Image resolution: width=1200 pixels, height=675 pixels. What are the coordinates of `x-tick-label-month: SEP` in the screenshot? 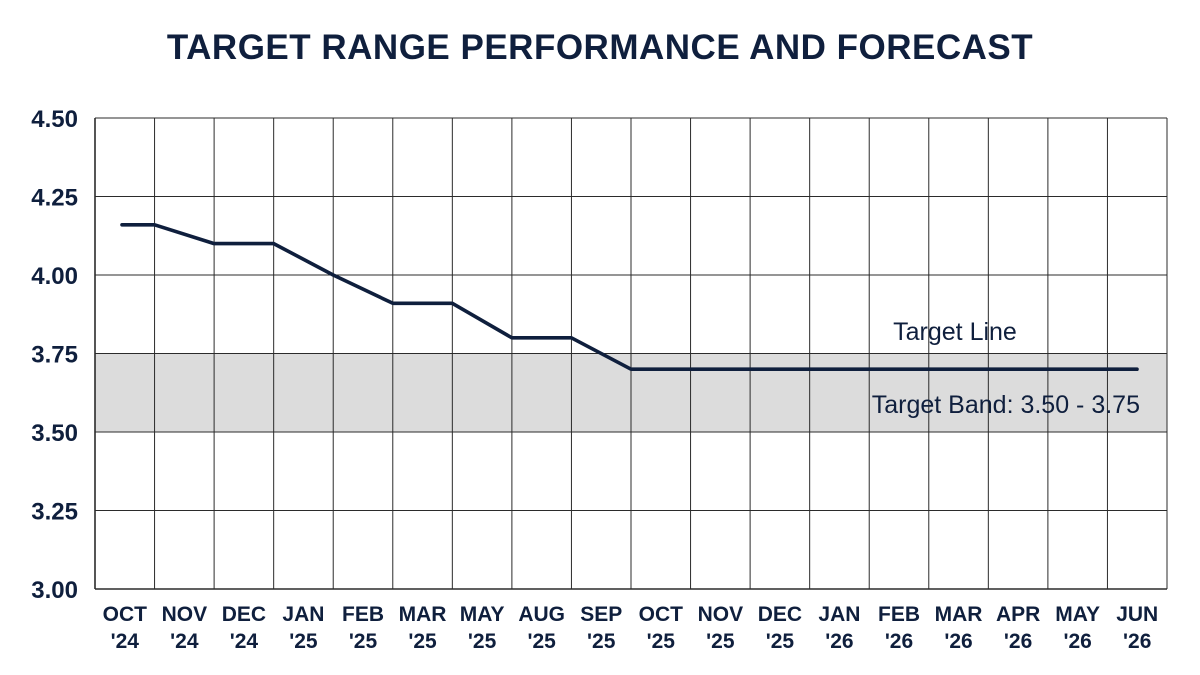 It's located at (601, 614).